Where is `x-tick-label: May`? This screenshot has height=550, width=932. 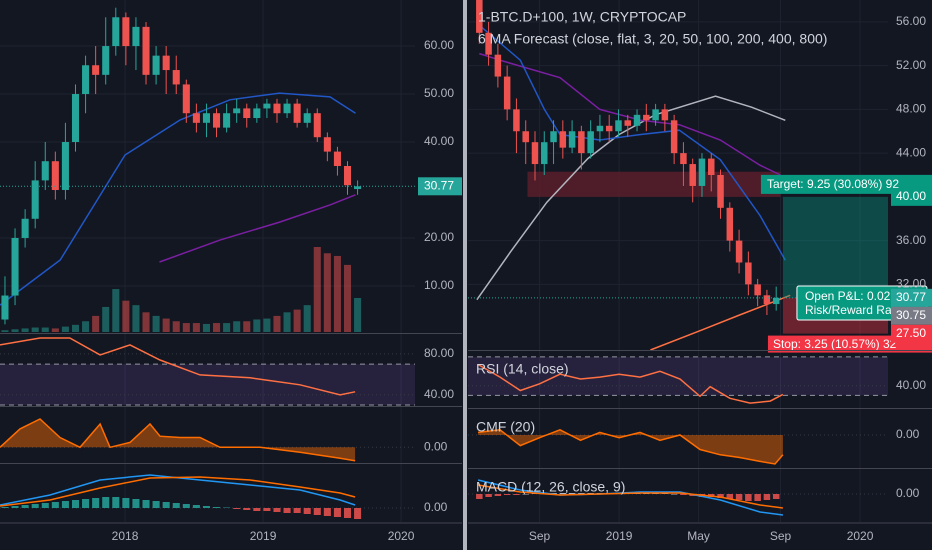 x-tick-label: May is located at coordinates (698, 536).